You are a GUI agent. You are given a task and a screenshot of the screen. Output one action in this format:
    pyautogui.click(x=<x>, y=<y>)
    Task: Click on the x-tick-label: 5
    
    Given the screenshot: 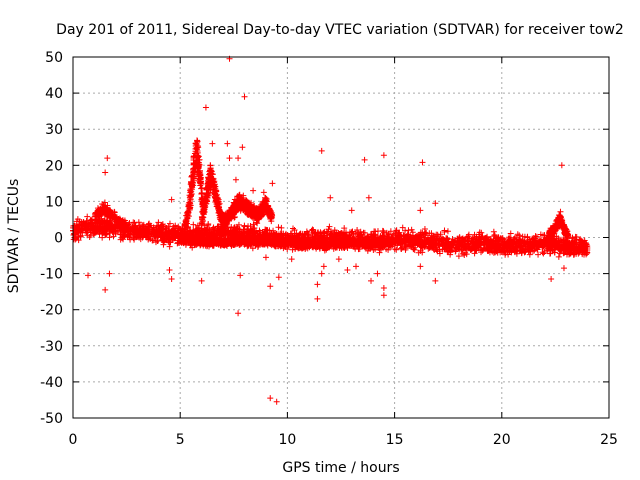 What is the action you would take?
    pyautogui.click(x=180, y=440)
    